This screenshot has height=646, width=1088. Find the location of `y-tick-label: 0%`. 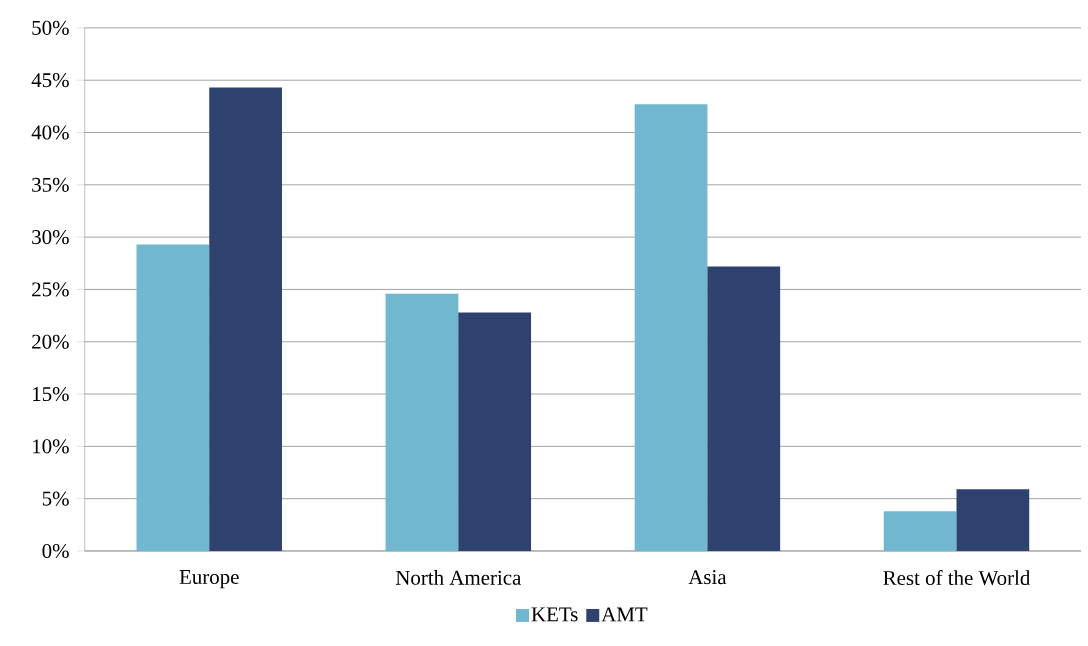

y-tick-label: 0% is located at coordinates (55, 551).